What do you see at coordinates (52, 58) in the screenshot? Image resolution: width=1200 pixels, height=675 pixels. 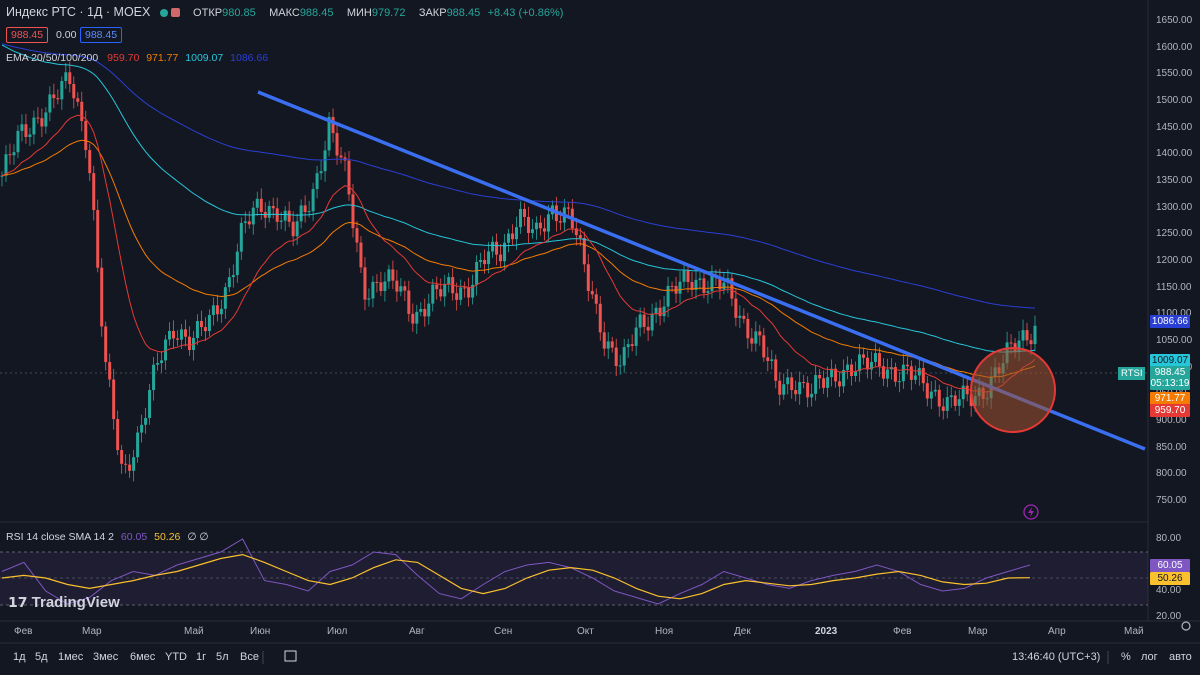 I see `ema-legend-name: EMA 20/50/100/200` at bounding box center [52, 58].